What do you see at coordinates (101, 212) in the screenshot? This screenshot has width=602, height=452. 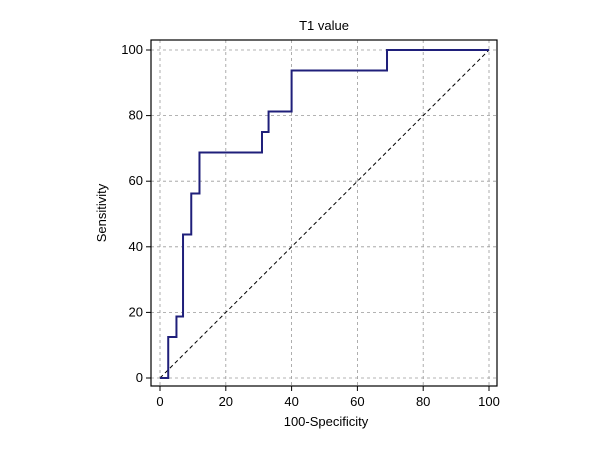 I see `y-axis-label: Sensitivity` at bounding box center [101, 212].